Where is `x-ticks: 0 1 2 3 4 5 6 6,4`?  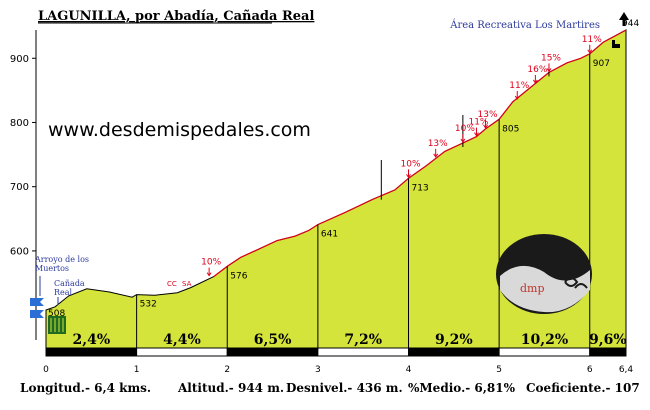
x-ticks: 0 1 2 3 4 5 6 6,4 is located at coordinates (338, 370).